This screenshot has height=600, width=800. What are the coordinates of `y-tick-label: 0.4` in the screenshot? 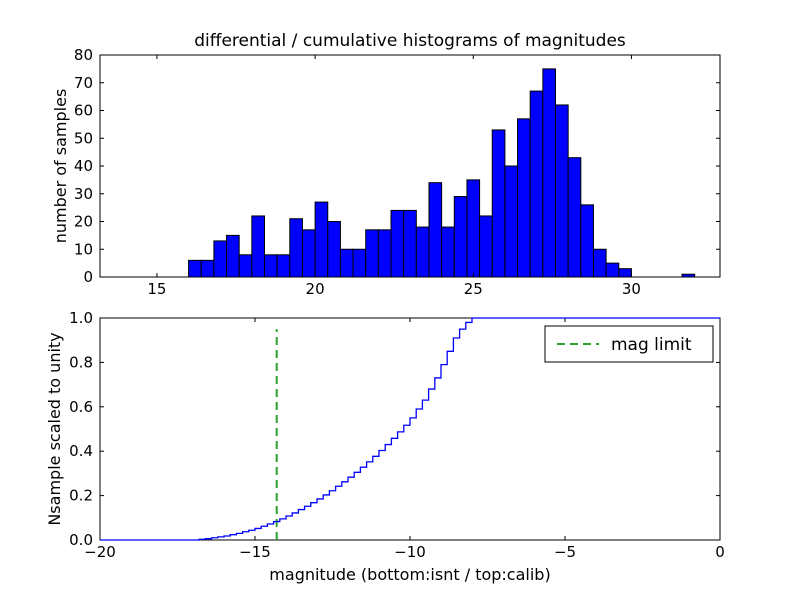 It's located at (81, 451).